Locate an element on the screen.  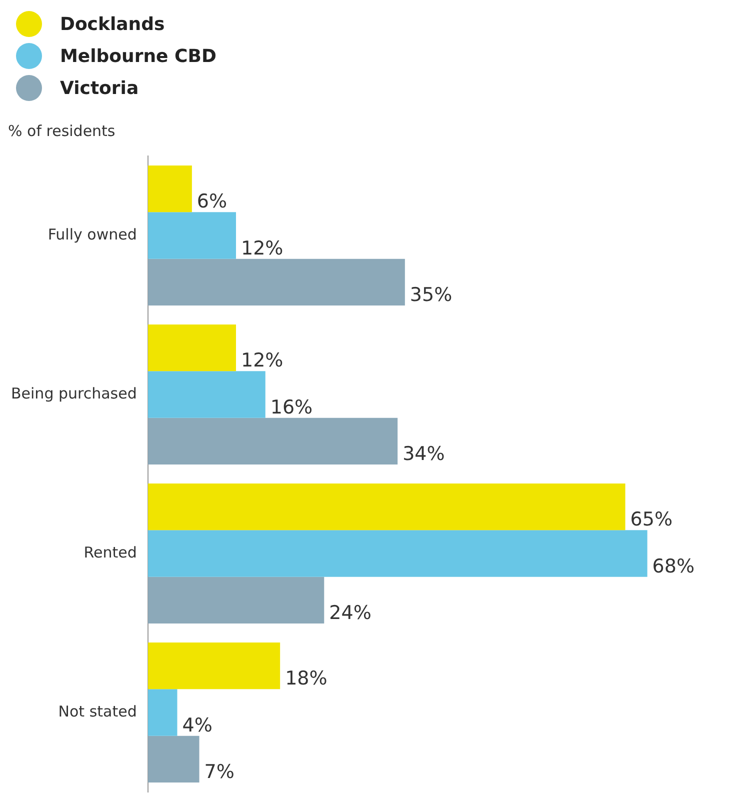
data-label: 6% is located at coordinates (212, 201).